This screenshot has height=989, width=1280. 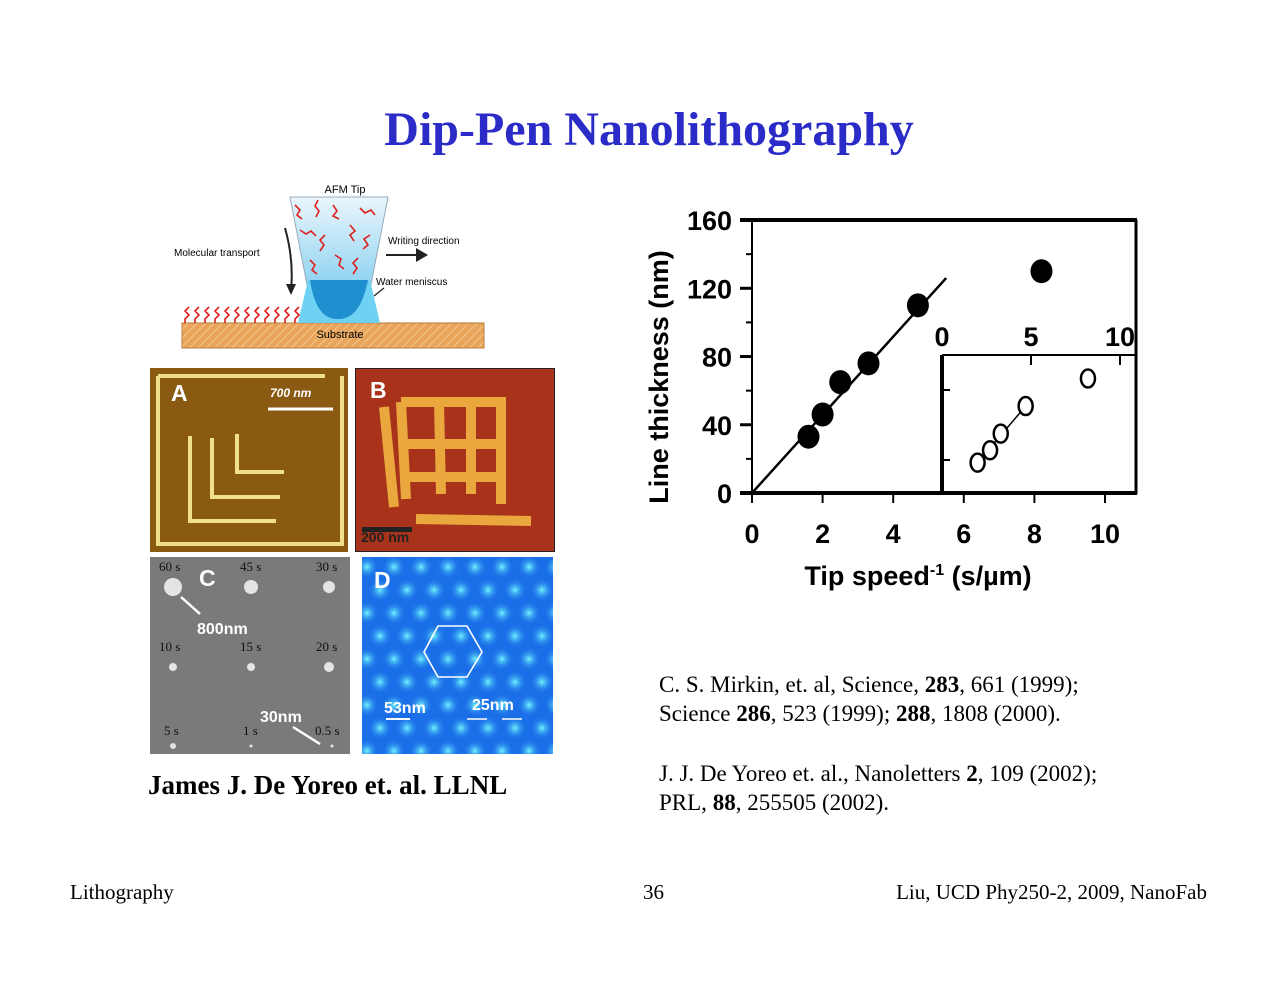 I want to click on ref-volume: 286, so click(x=753, y=713).